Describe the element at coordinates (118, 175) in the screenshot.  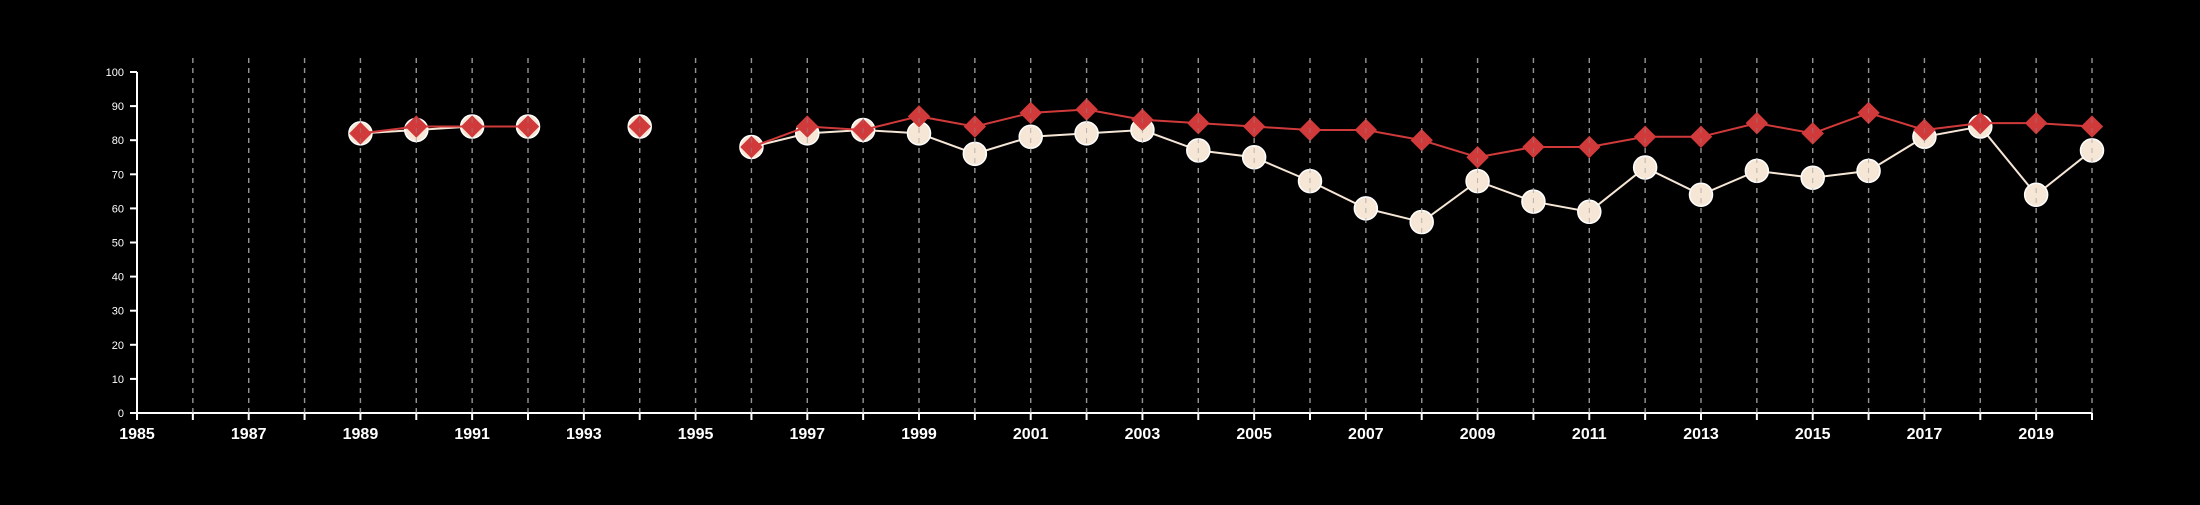
I see `y-tick-label: 70` at that location.